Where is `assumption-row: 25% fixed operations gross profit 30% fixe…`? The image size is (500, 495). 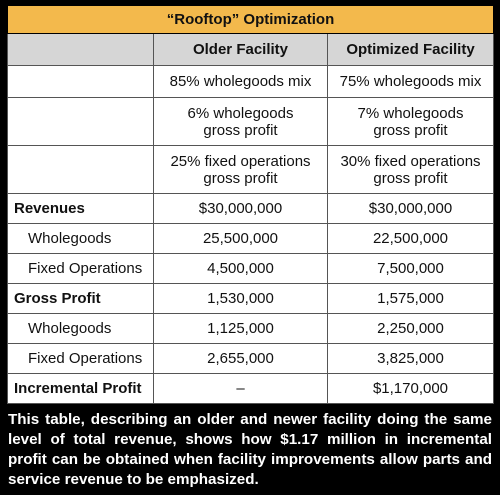 assumption-row: 25% fixed operations gross profit 30% fixe… is located at coordinates (250, 169).